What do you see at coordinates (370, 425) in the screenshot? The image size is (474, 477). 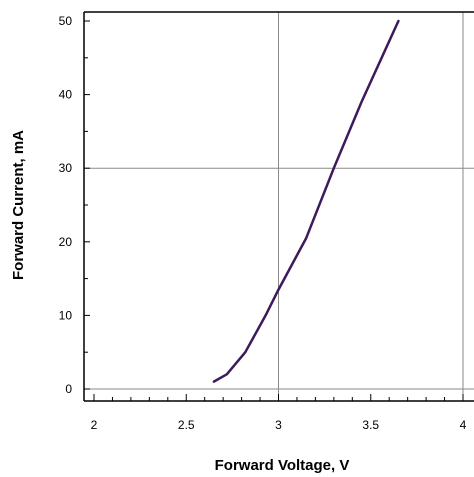 I see `x-tick-label: 3.5` at bounding box center [370, 425].